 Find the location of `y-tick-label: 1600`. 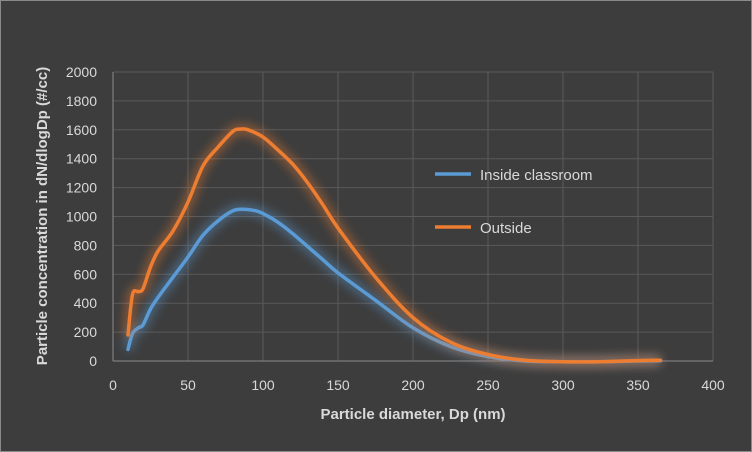

y-tick-label: 1600 is located at coordinates (81, 130).